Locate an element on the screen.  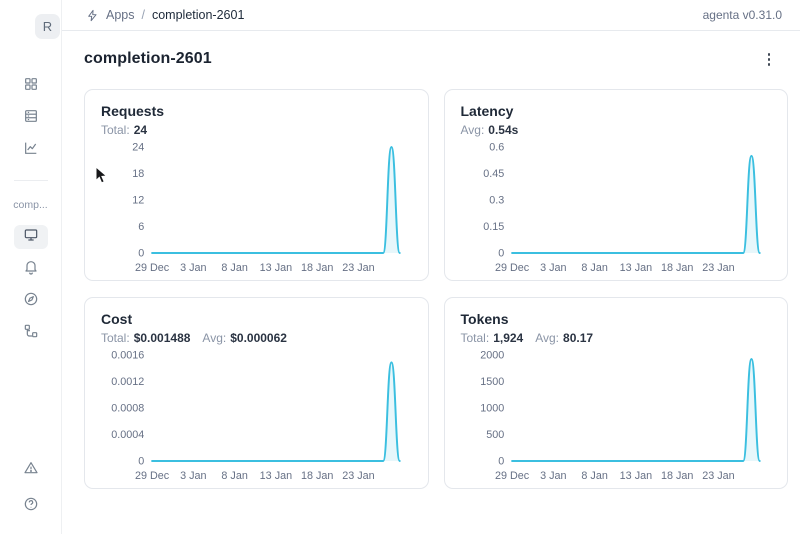
card-stats: Total: 1,924 Avg: 80.17 is located at coordinates (616, 338).